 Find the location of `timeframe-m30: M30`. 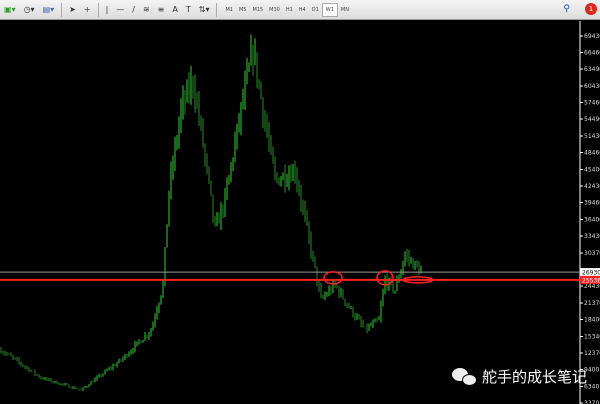

timeframe-m30: M30 is located at coordinates (274, 9).